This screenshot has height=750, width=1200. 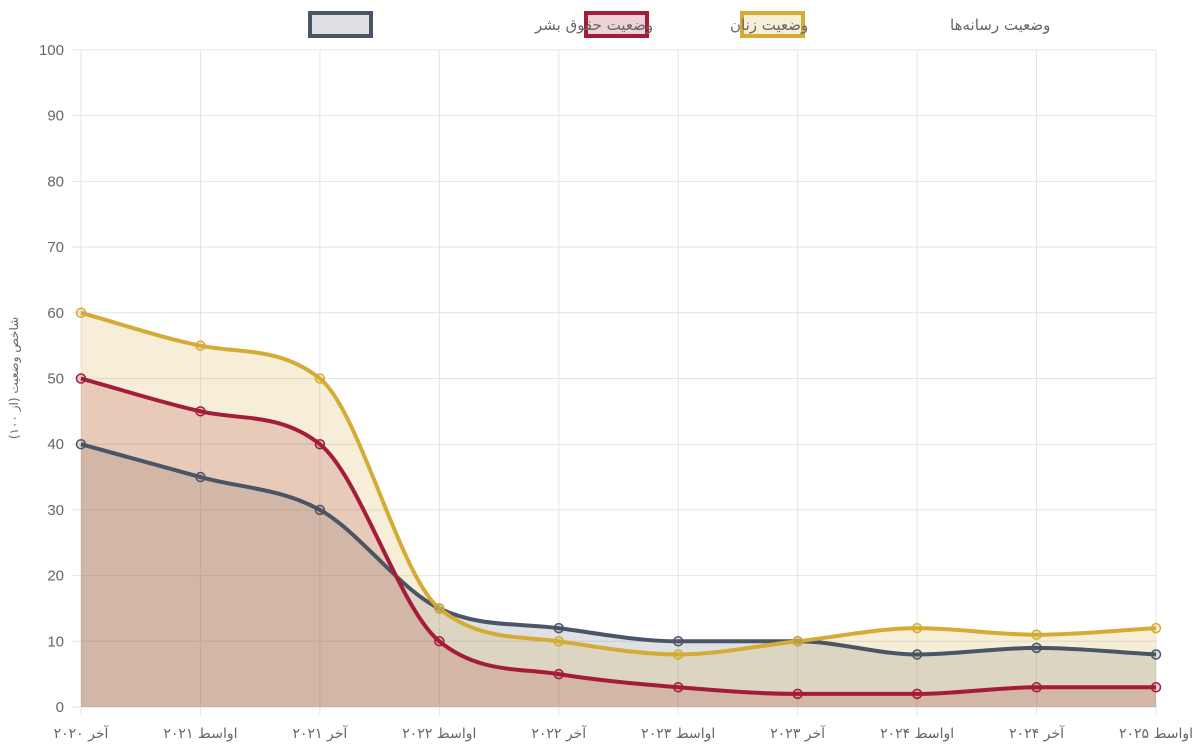 What do you see at coordinates (55, 510) in the screenshot?
I see `y-tick-label: 30` at bounding box center [55, 510].